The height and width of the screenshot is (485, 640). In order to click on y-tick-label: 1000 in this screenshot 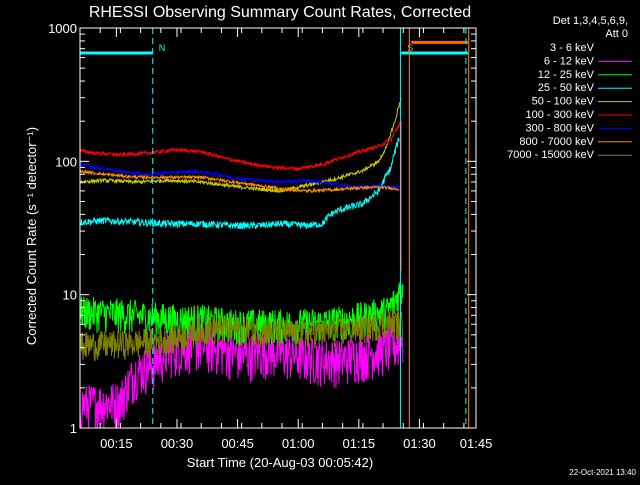, I will do `click(62, 28)`.